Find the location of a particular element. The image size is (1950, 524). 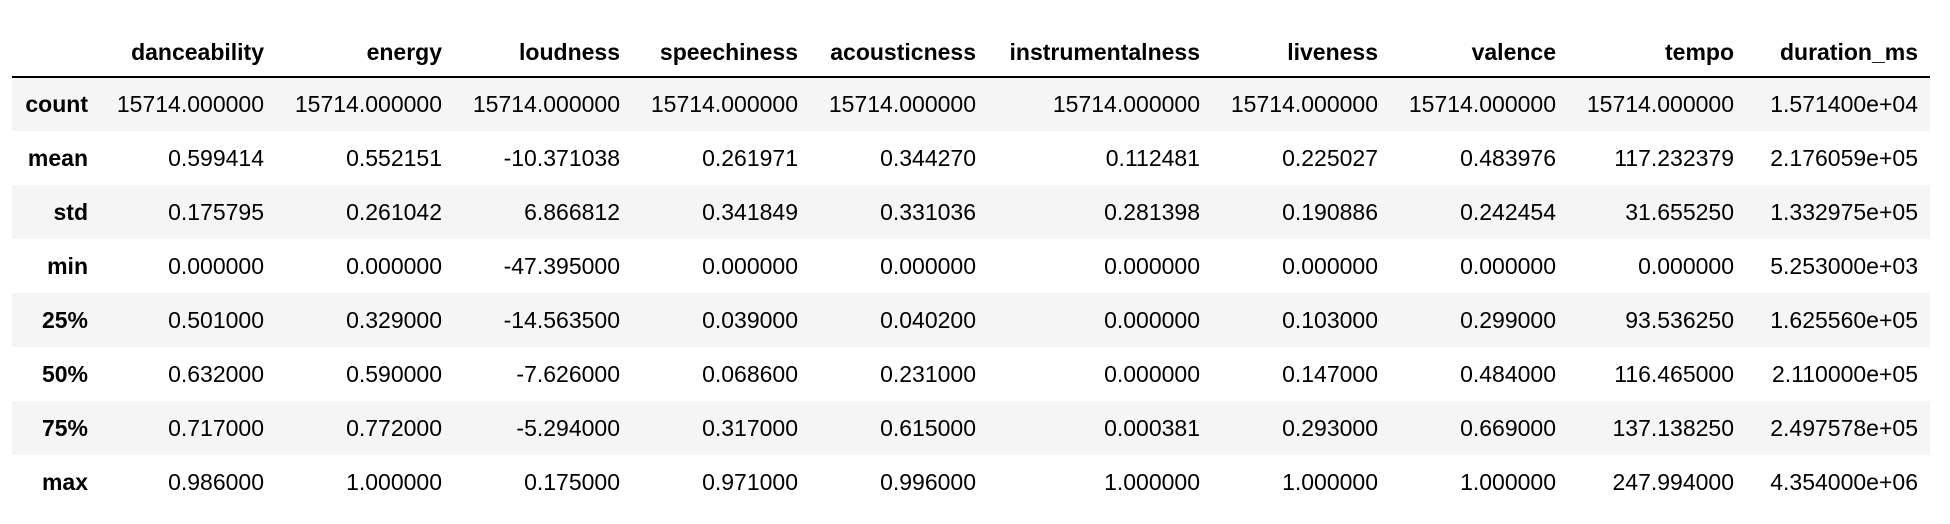

table-cell: 4.354000e+06 is located at coordinates (1844, 481).